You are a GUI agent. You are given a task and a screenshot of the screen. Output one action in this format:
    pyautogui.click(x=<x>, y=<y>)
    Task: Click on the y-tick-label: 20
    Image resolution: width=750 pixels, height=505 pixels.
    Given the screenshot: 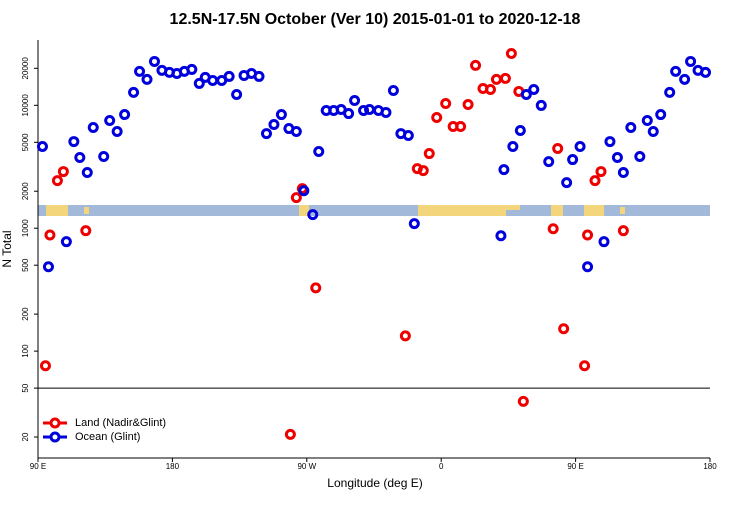 What is the action you would take?
    pyautogui.click(x=25, y=436)
    